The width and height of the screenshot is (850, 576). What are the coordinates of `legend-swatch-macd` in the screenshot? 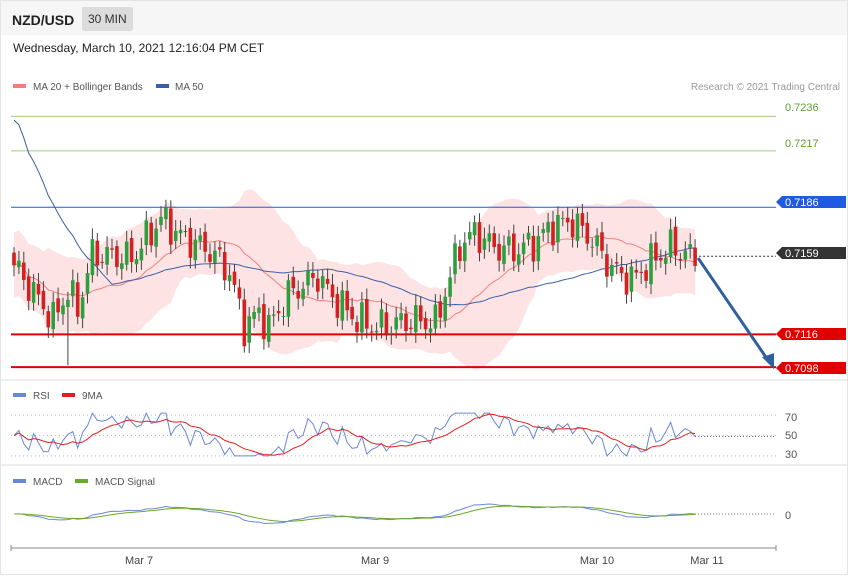 It's located at (19, 481).